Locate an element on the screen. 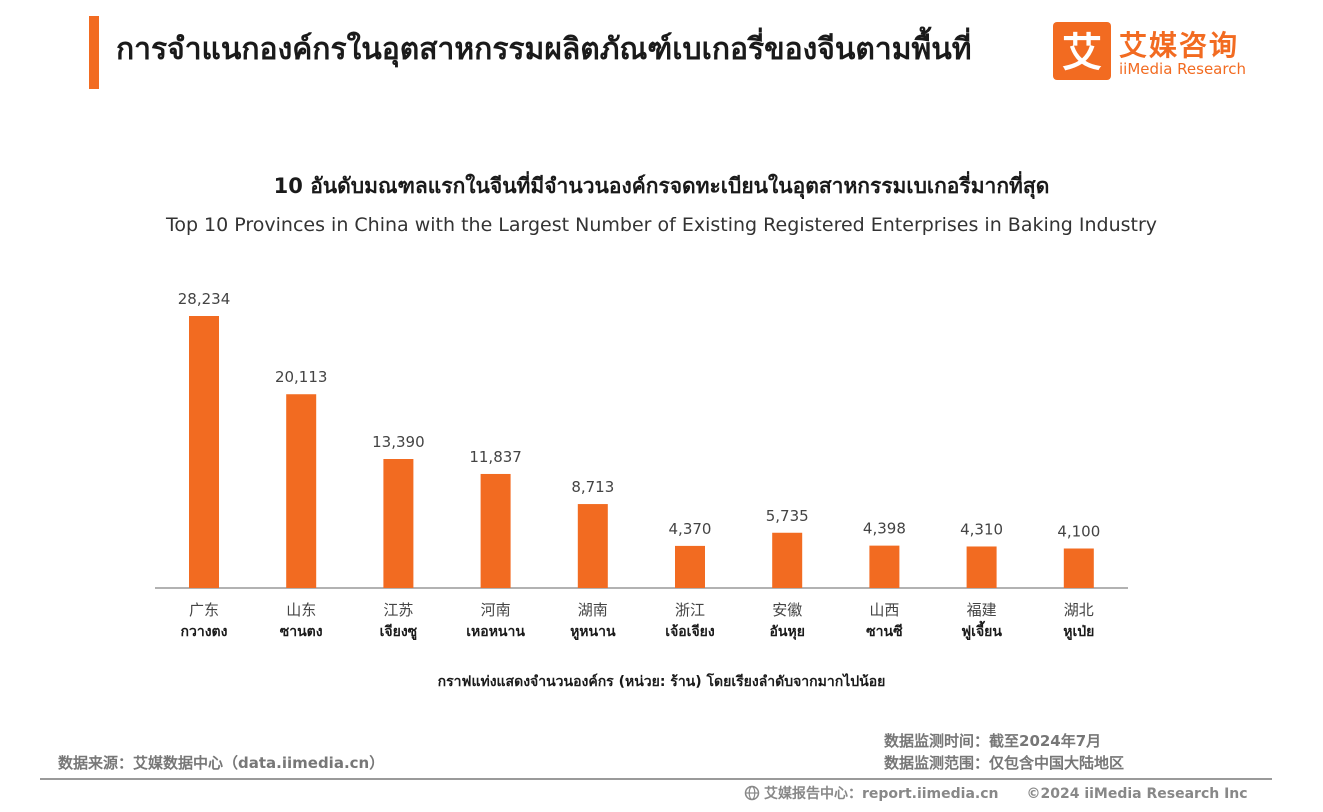 The height and width of the screenshot is (812, 1323). value-label-7: 5,735 is located at coordinates (787, 516).